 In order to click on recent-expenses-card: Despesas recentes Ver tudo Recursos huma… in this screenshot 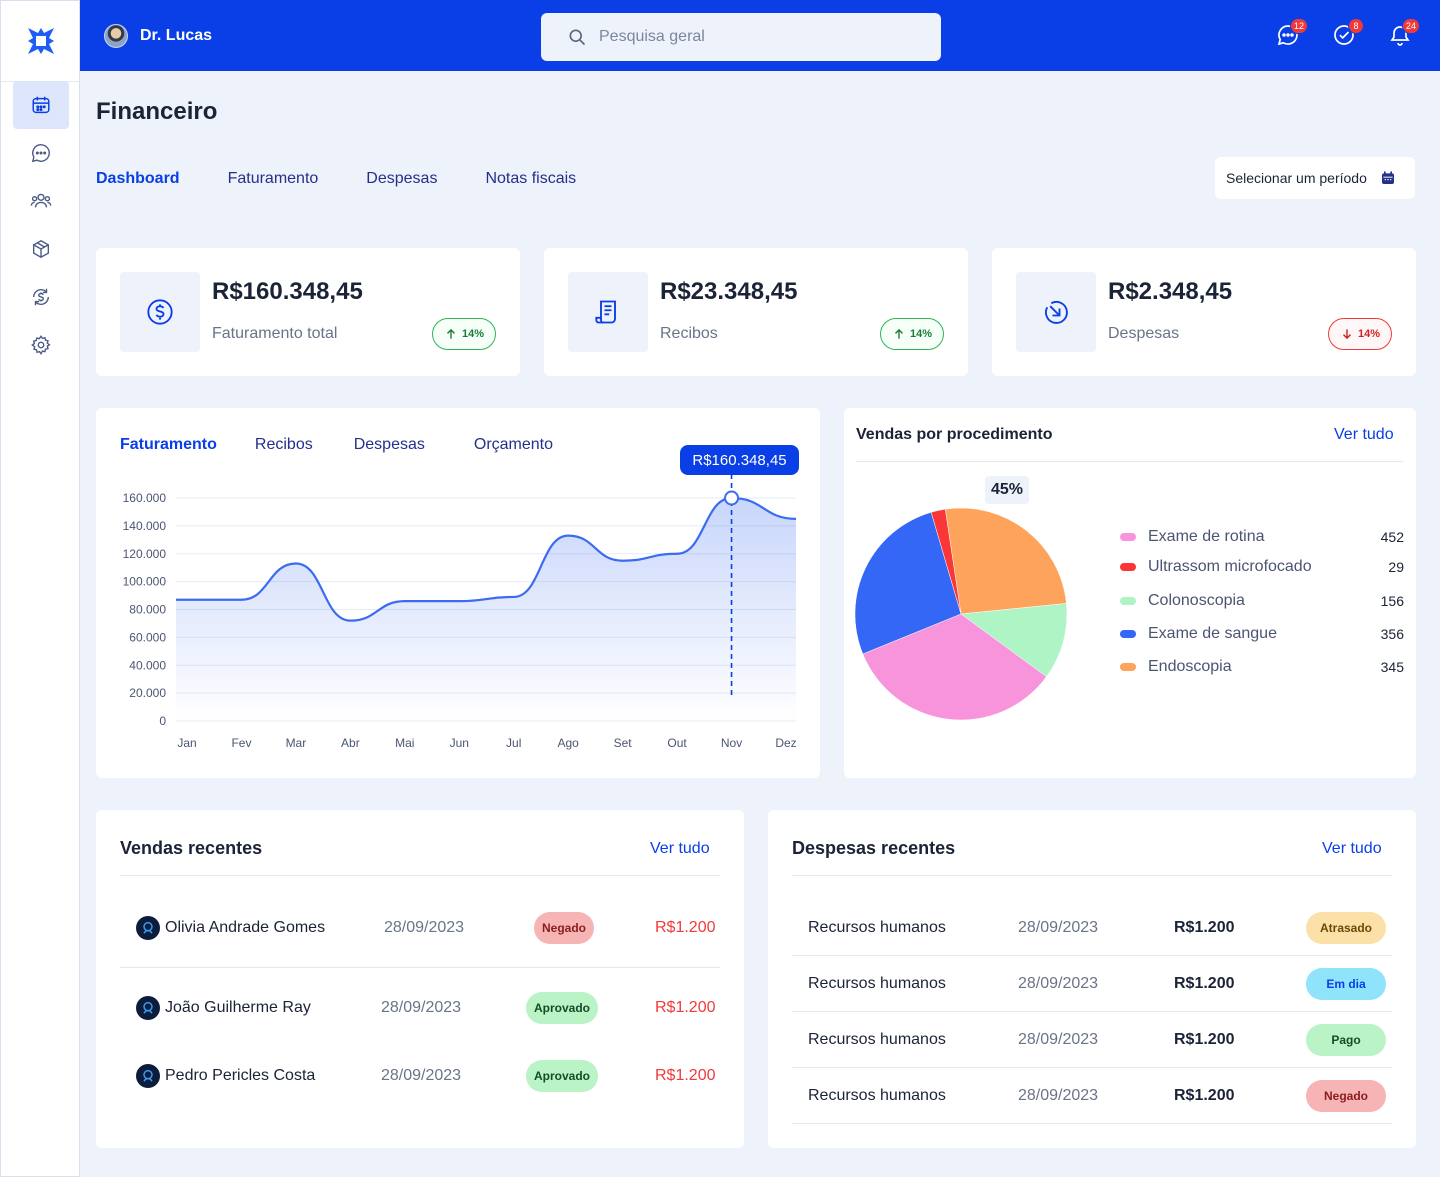, I will do `click(1092, 979)`.